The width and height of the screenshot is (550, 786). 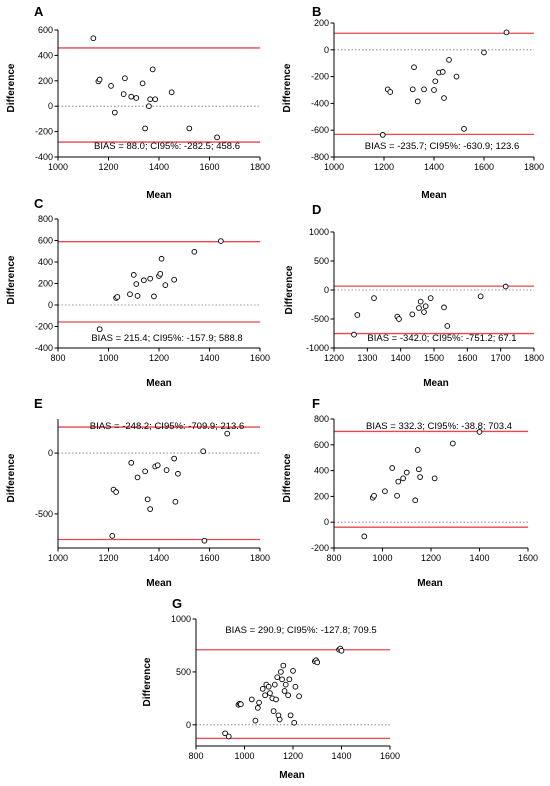 I want to click on panel-f-x-tick-label: 1200, so click(x=431, y=558).